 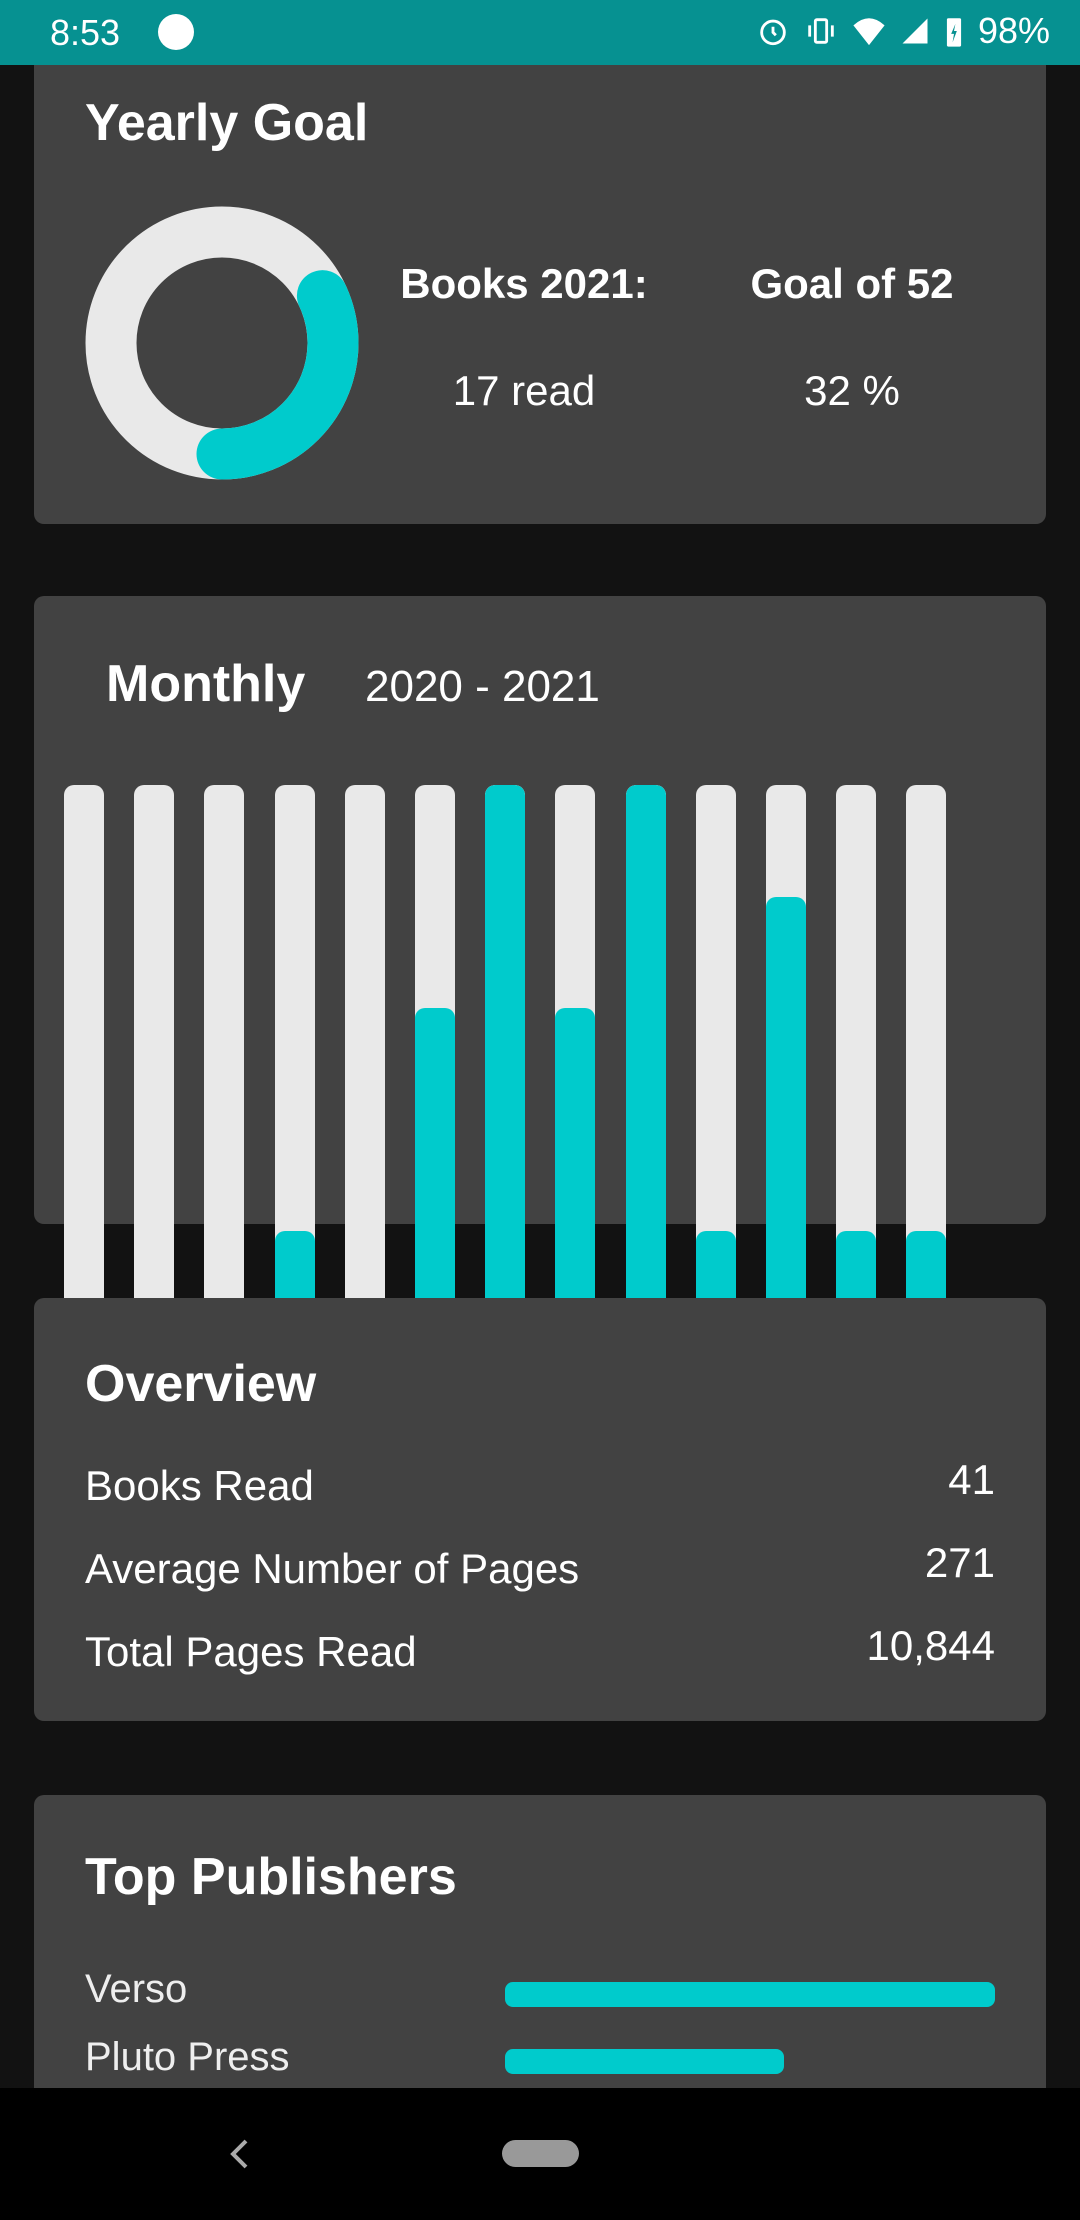 I want to click on battery-percent: 98%, so click(x=1013, y=30).